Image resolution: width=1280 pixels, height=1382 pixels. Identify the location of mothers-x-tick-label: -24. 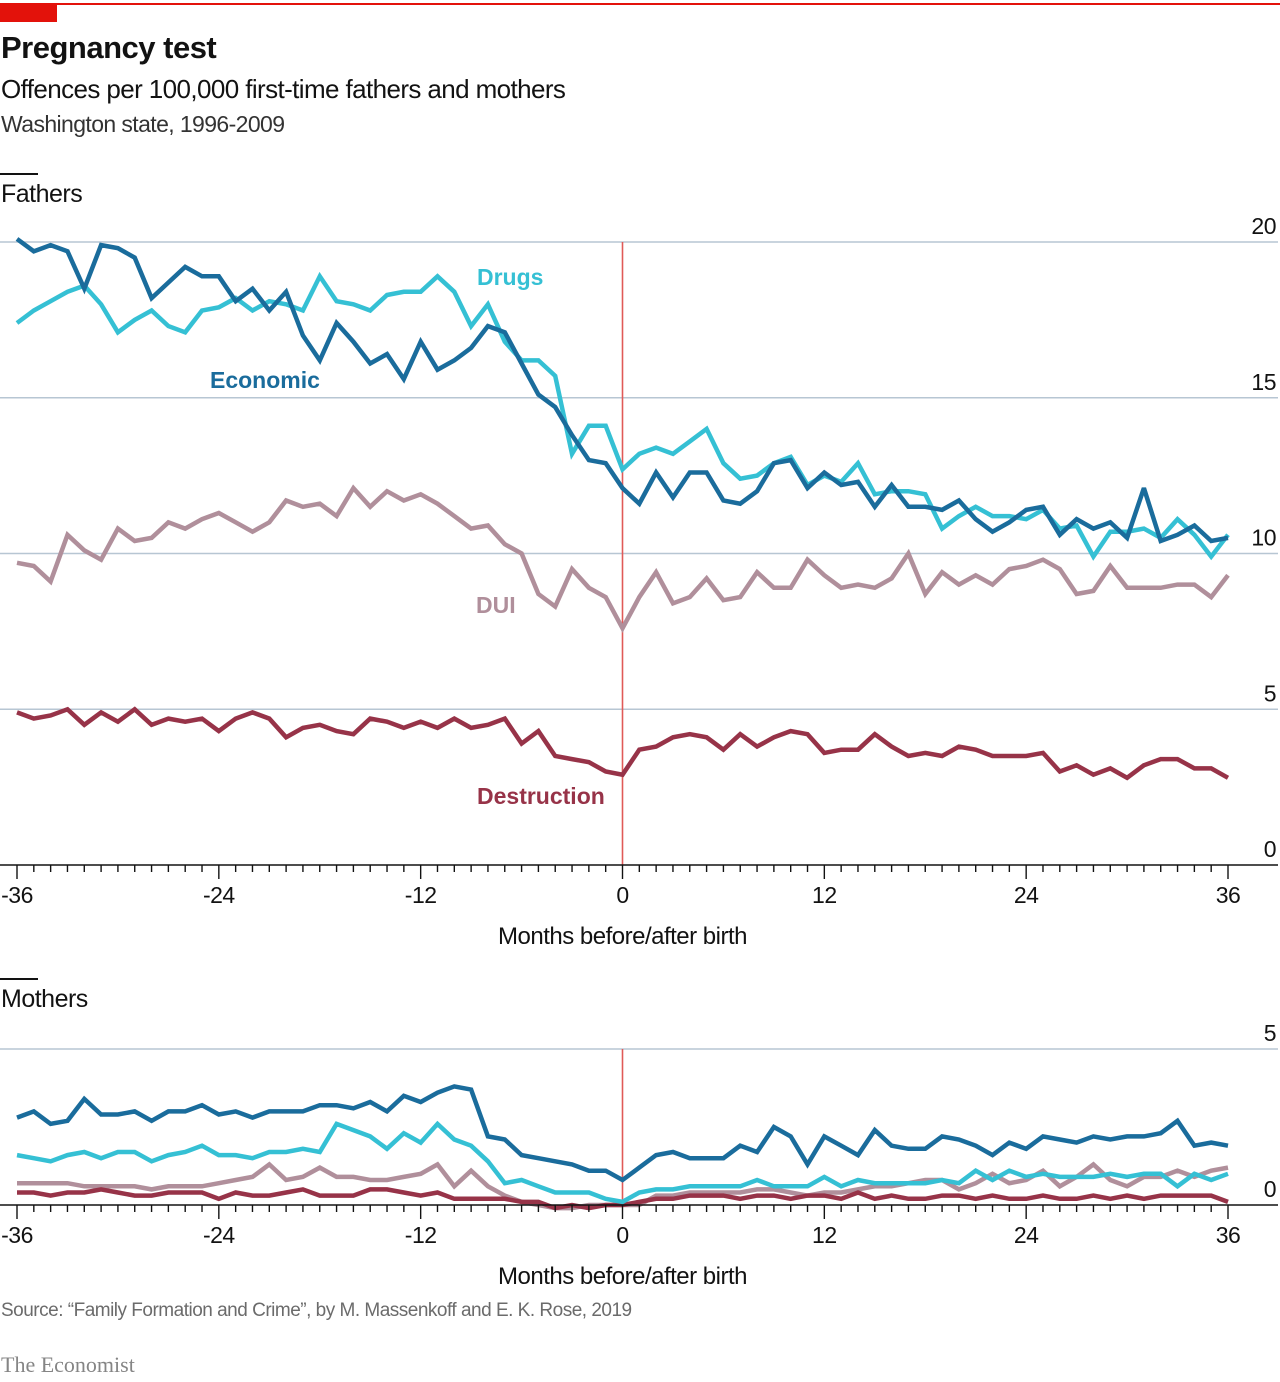
(219, 1235).